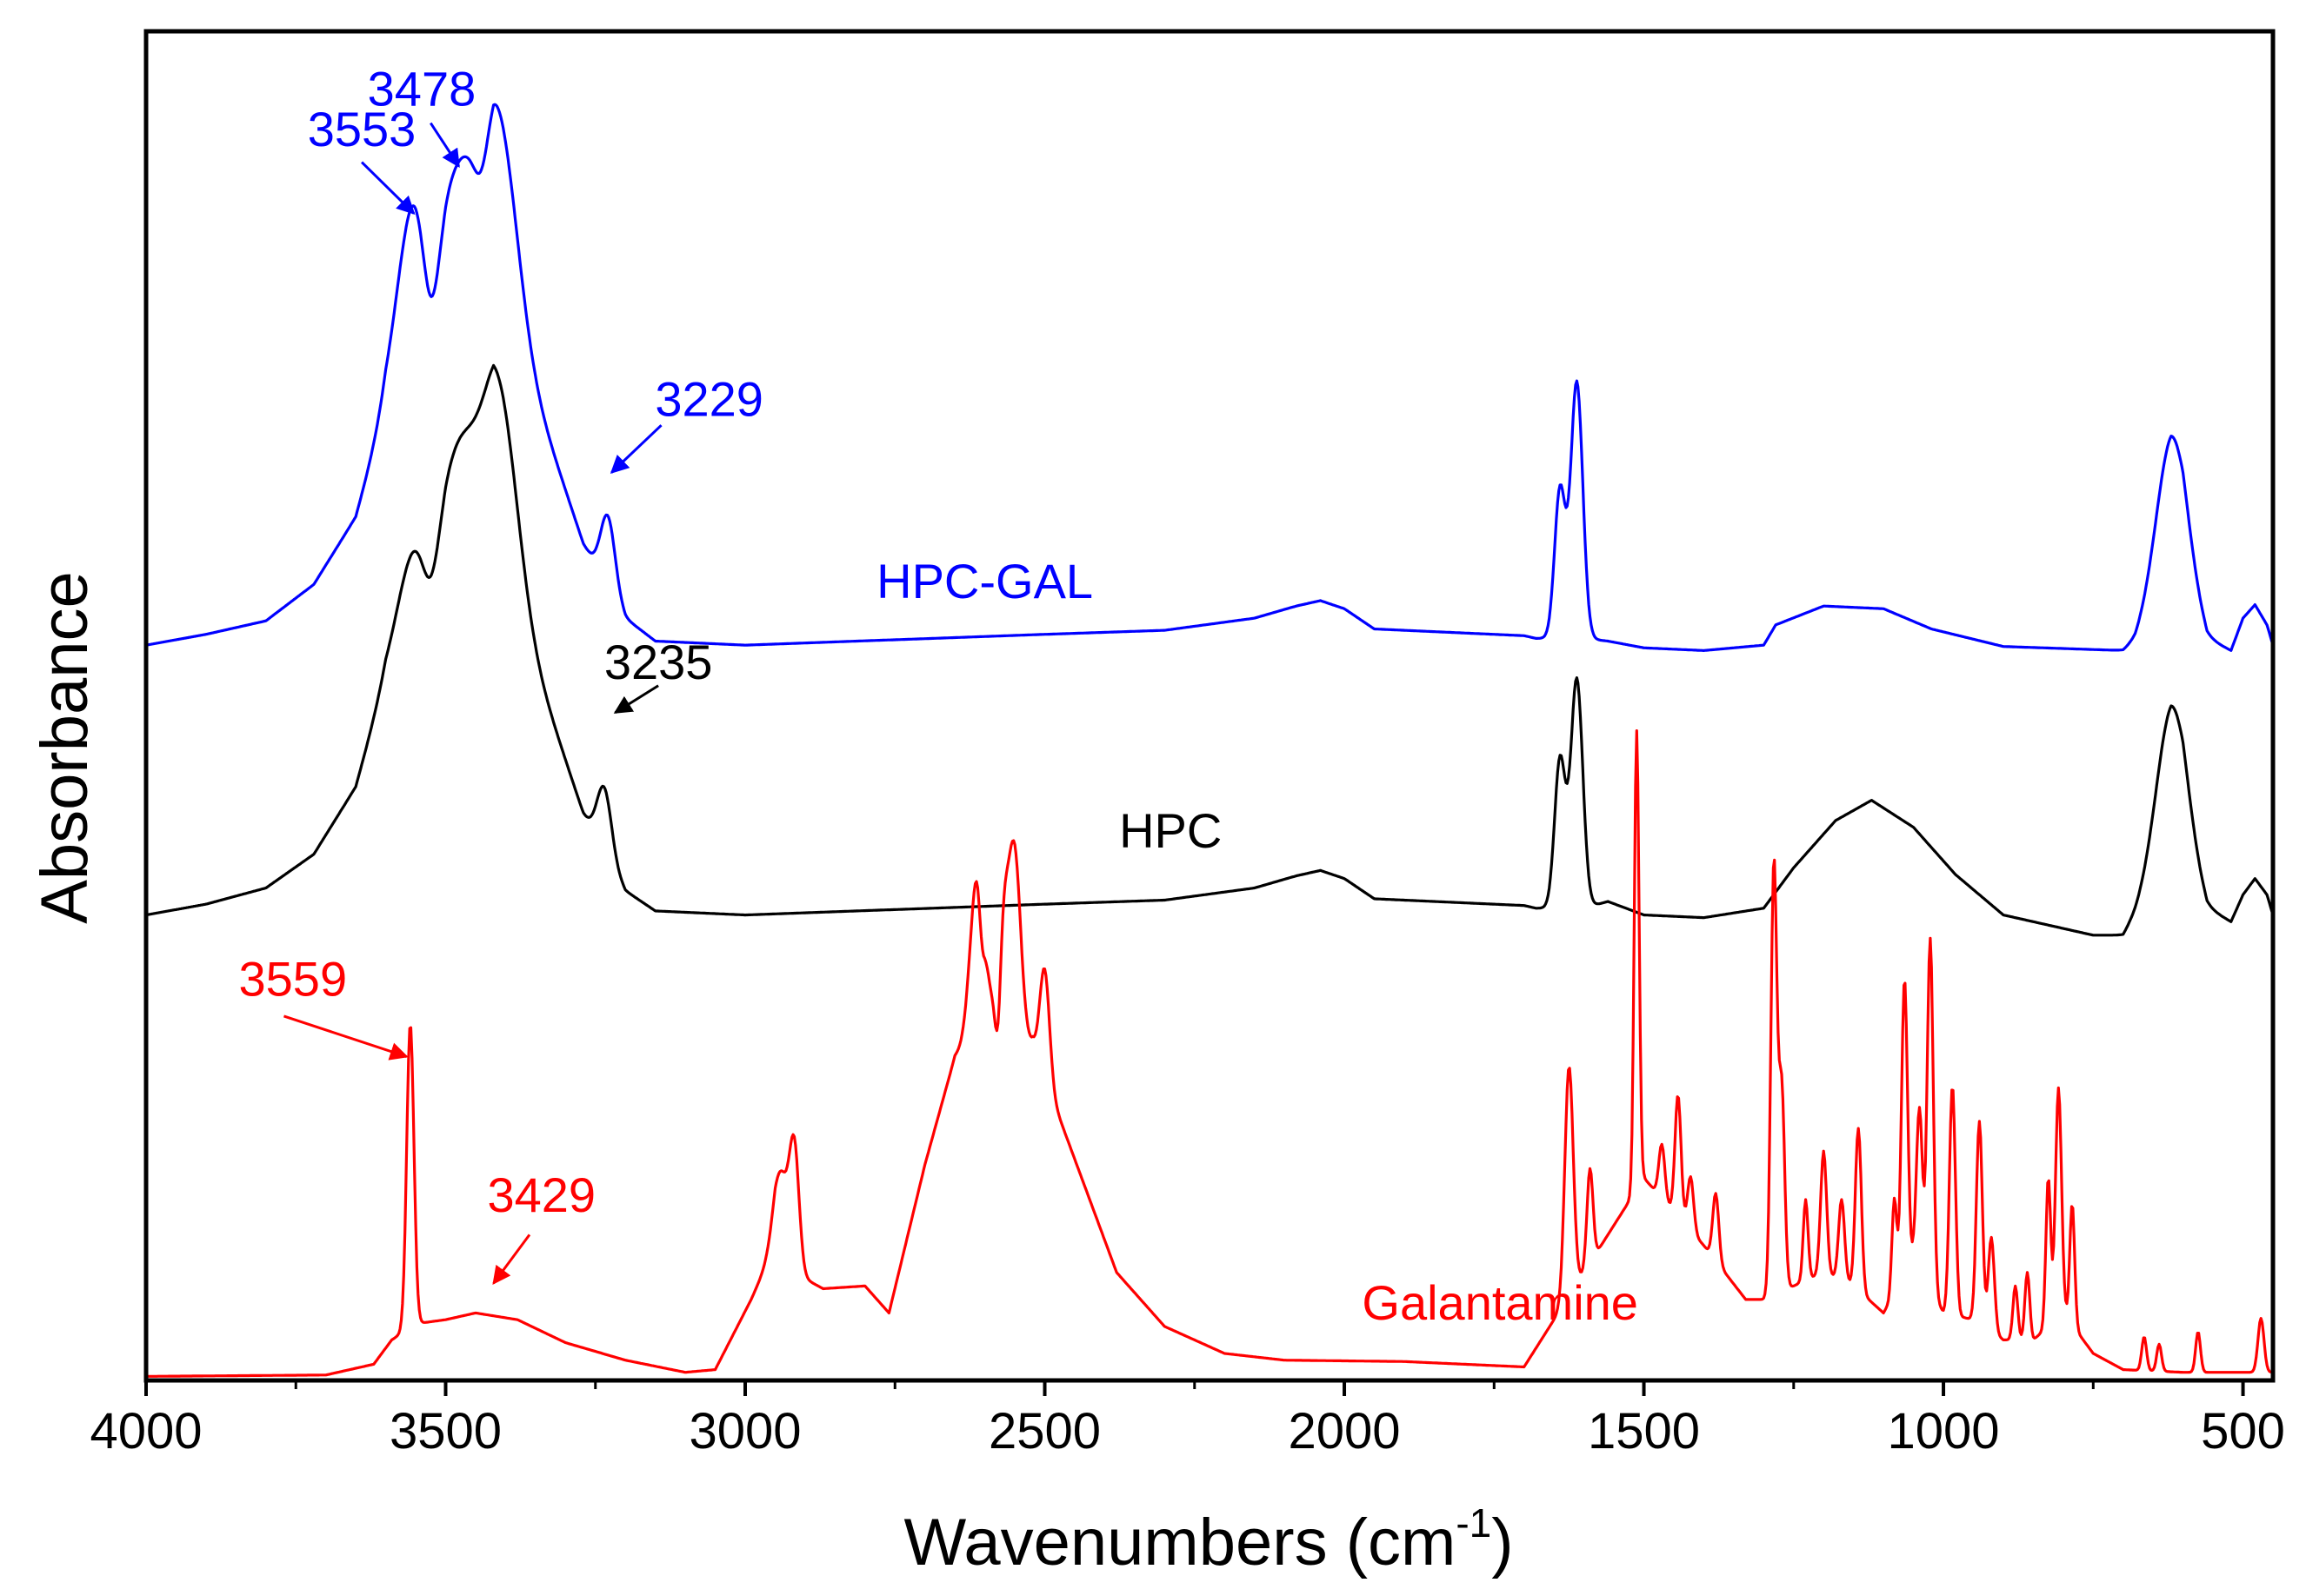  What do you see at coordinates (293, 980) in the screenshot?
I see `annotation-label-3559: 3559` at bounding box center [293, 980].